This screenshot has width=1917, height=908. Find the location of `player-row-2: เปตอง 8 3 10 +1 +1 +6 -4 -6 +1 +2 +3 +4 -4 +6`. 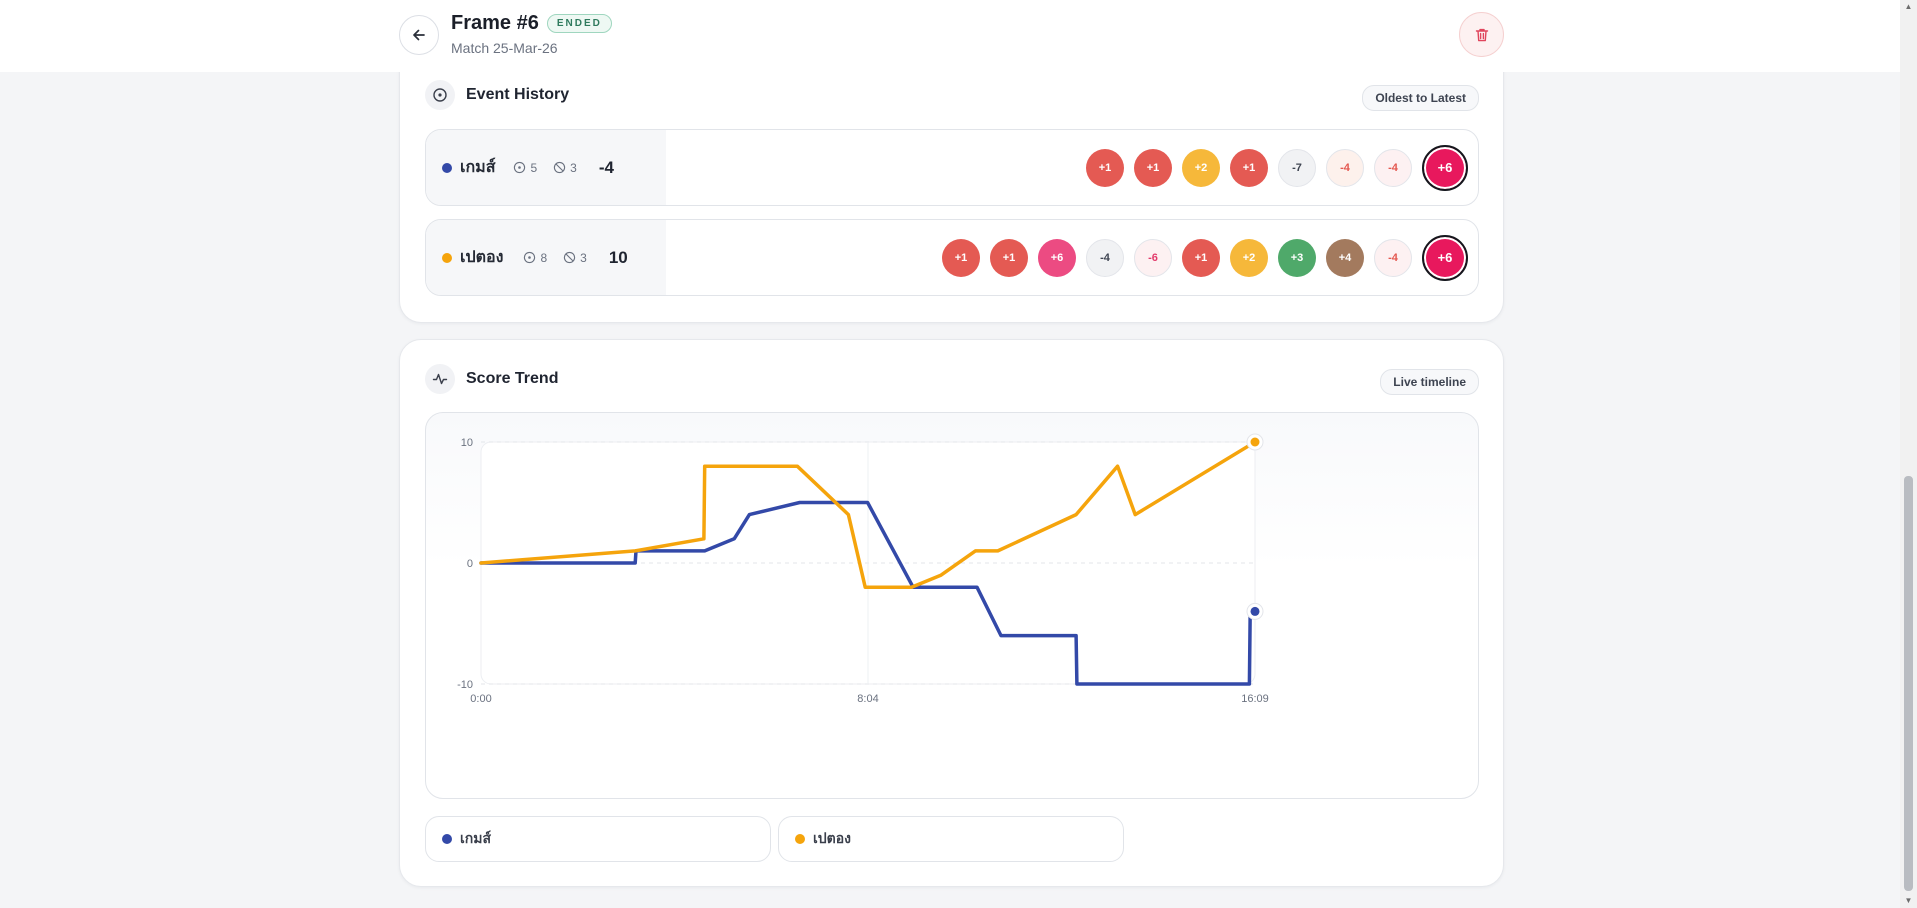

player-row-2: เปตอง 8 3 10 +1 +1 +6 -4 -6 +1 +2 +3 +4 -4 +6 is located at coordinates (952, 257).